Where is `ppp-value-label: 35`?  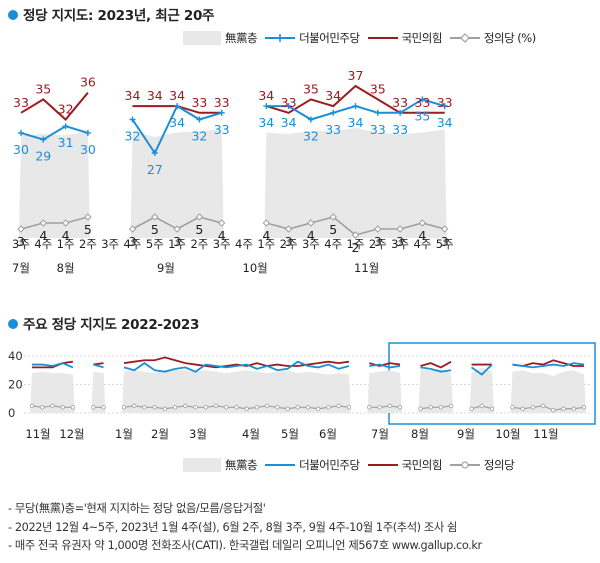
ppp-value-label: 35 is located at coordinates (311, 88).